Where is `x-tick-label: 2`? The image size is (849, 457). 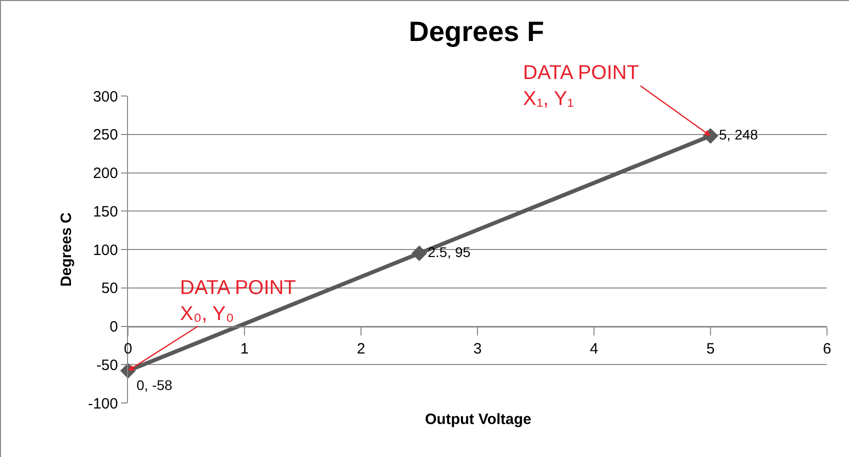
x-tick-label: 2 is located at coordinates (361, 349).